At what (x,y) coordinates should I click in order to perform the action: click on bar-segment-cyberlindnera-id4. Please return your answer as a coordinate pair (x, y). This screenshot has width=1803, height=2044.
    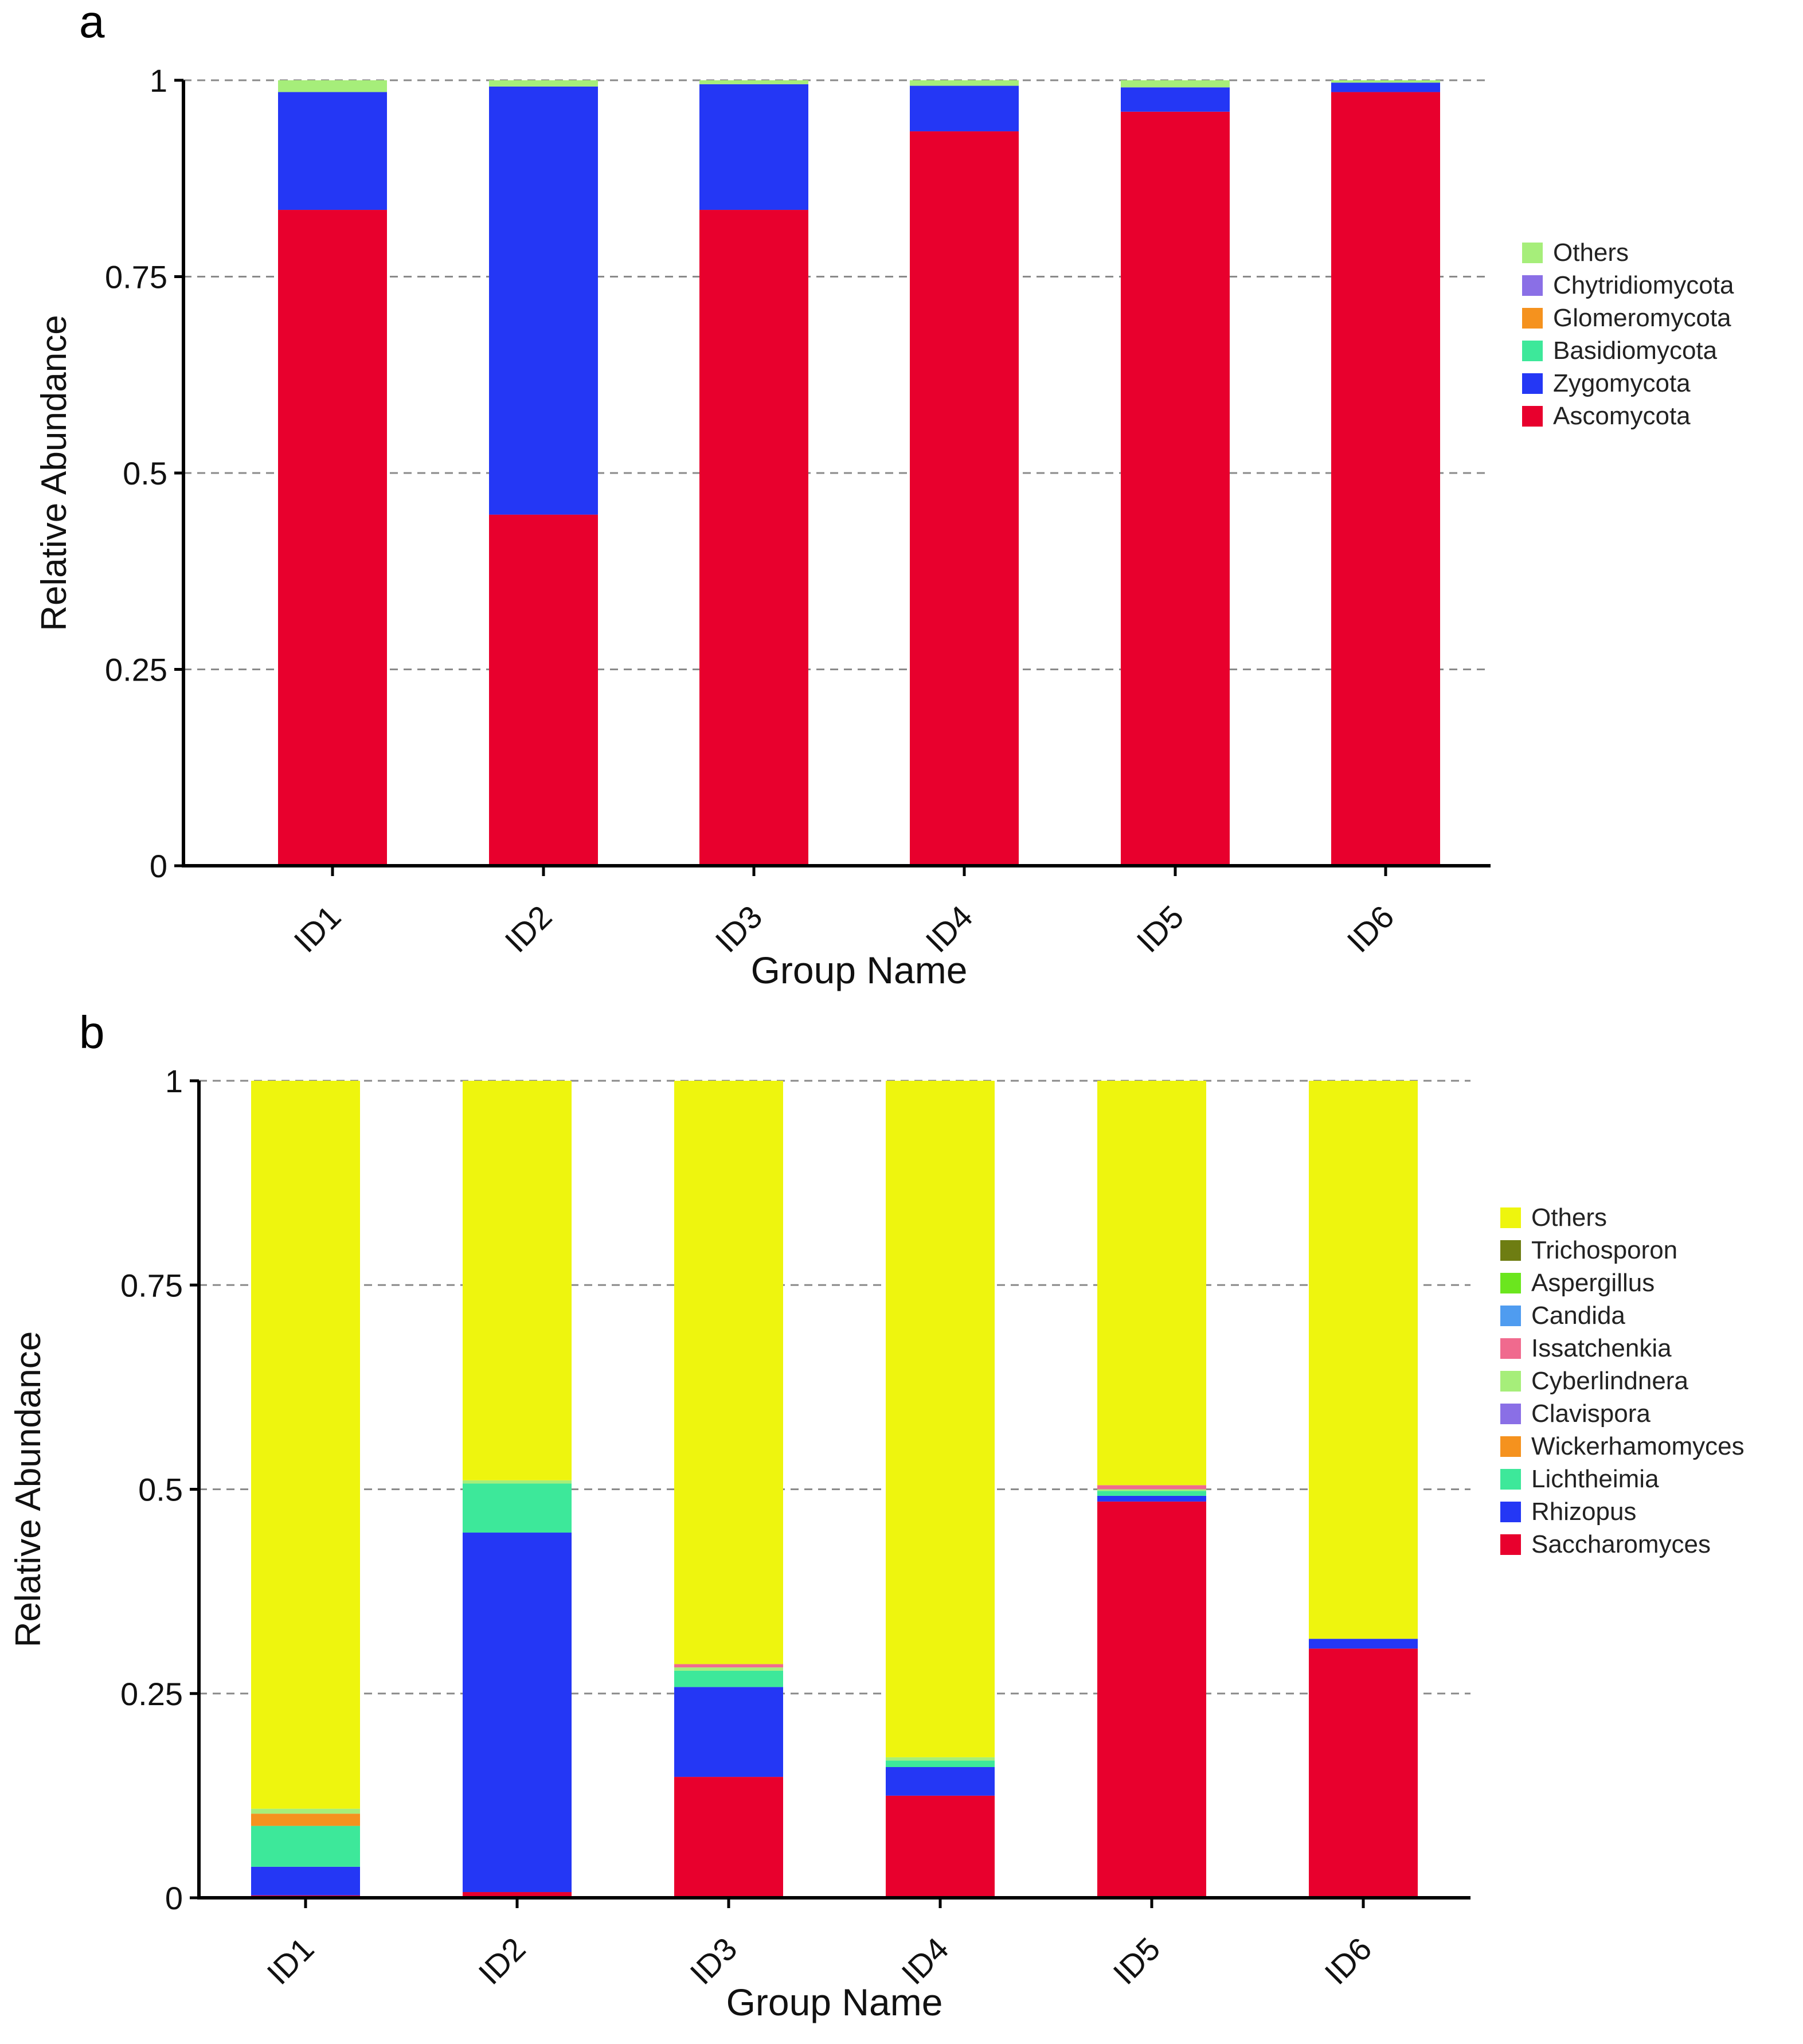
    Looking at the image, I should click on (941, 1759).